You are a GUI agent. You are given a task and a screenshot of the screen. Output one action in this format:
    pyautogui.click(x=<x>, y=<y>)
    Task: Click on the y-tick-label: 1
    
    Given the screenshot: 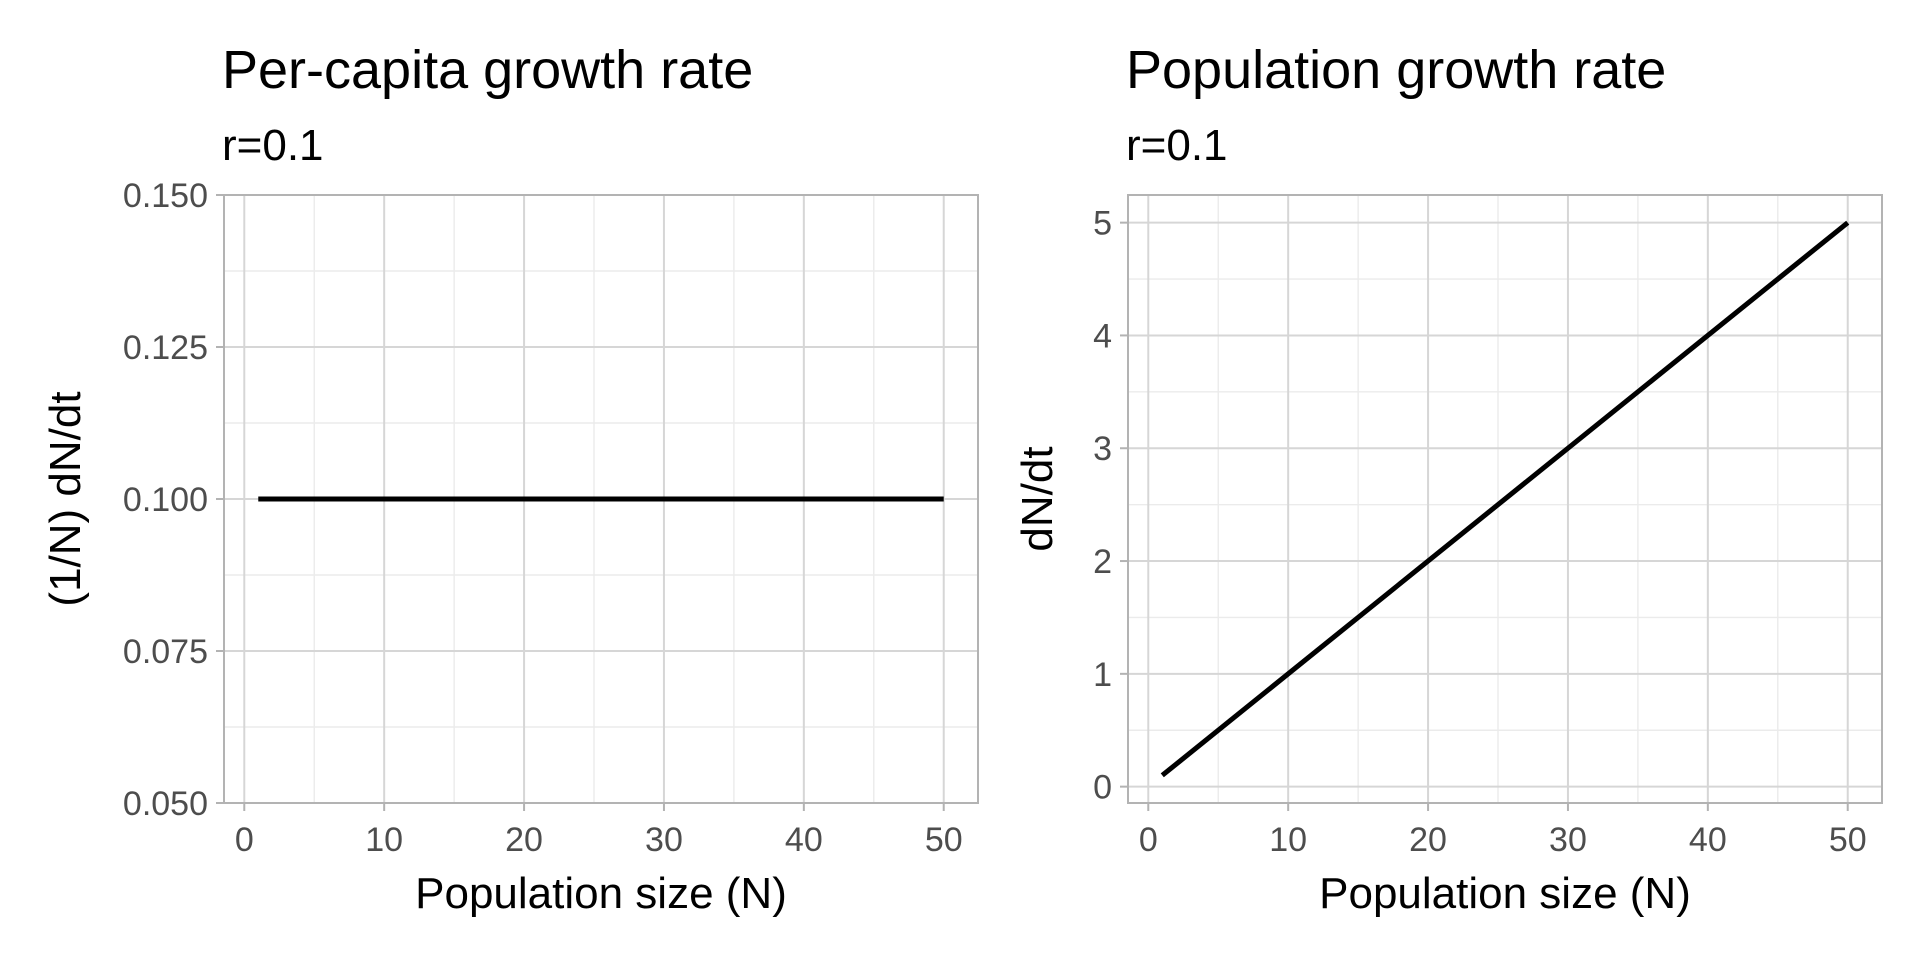 What is the action you would take?
    pyautogui.click(x=1102, y=675)
    